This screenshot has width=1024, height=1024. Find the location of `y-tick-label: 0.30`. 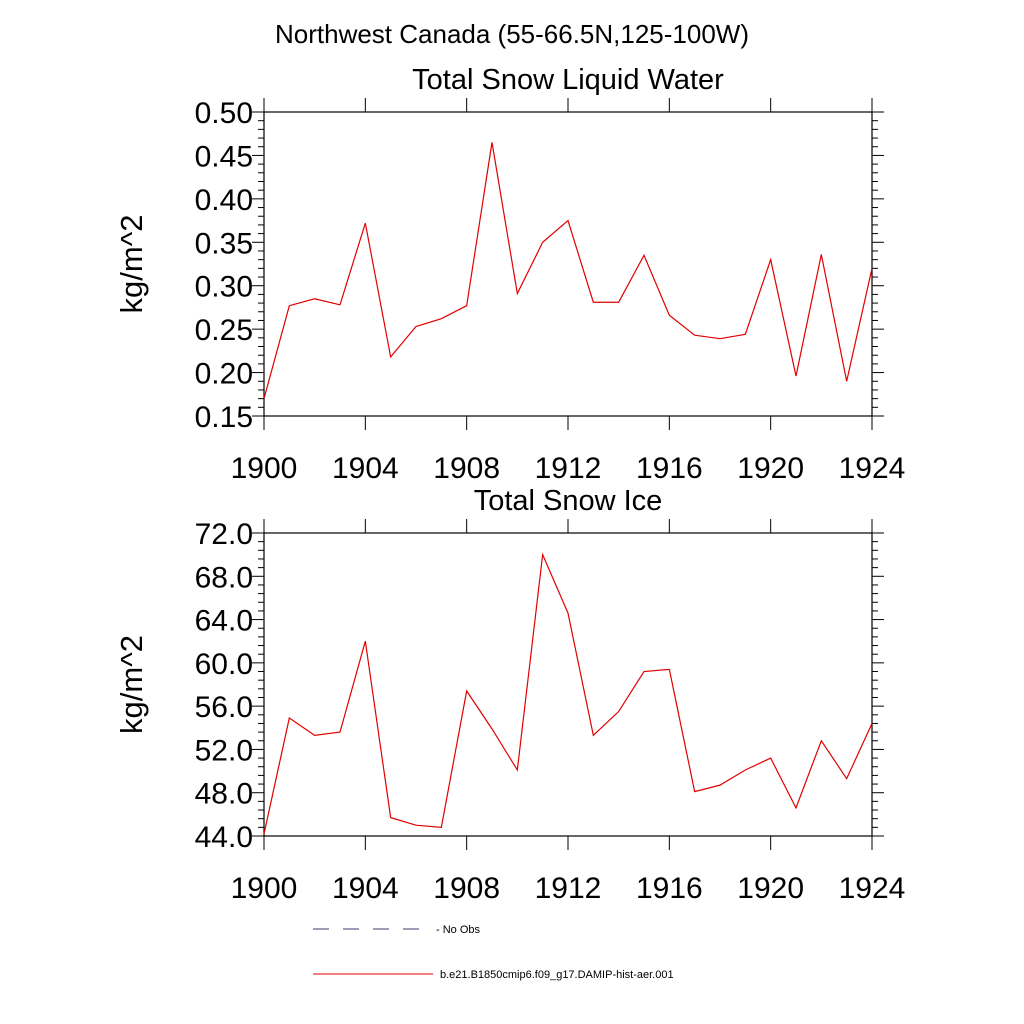

y-tick-label: 0.30 is located at coordinates (224, 287).